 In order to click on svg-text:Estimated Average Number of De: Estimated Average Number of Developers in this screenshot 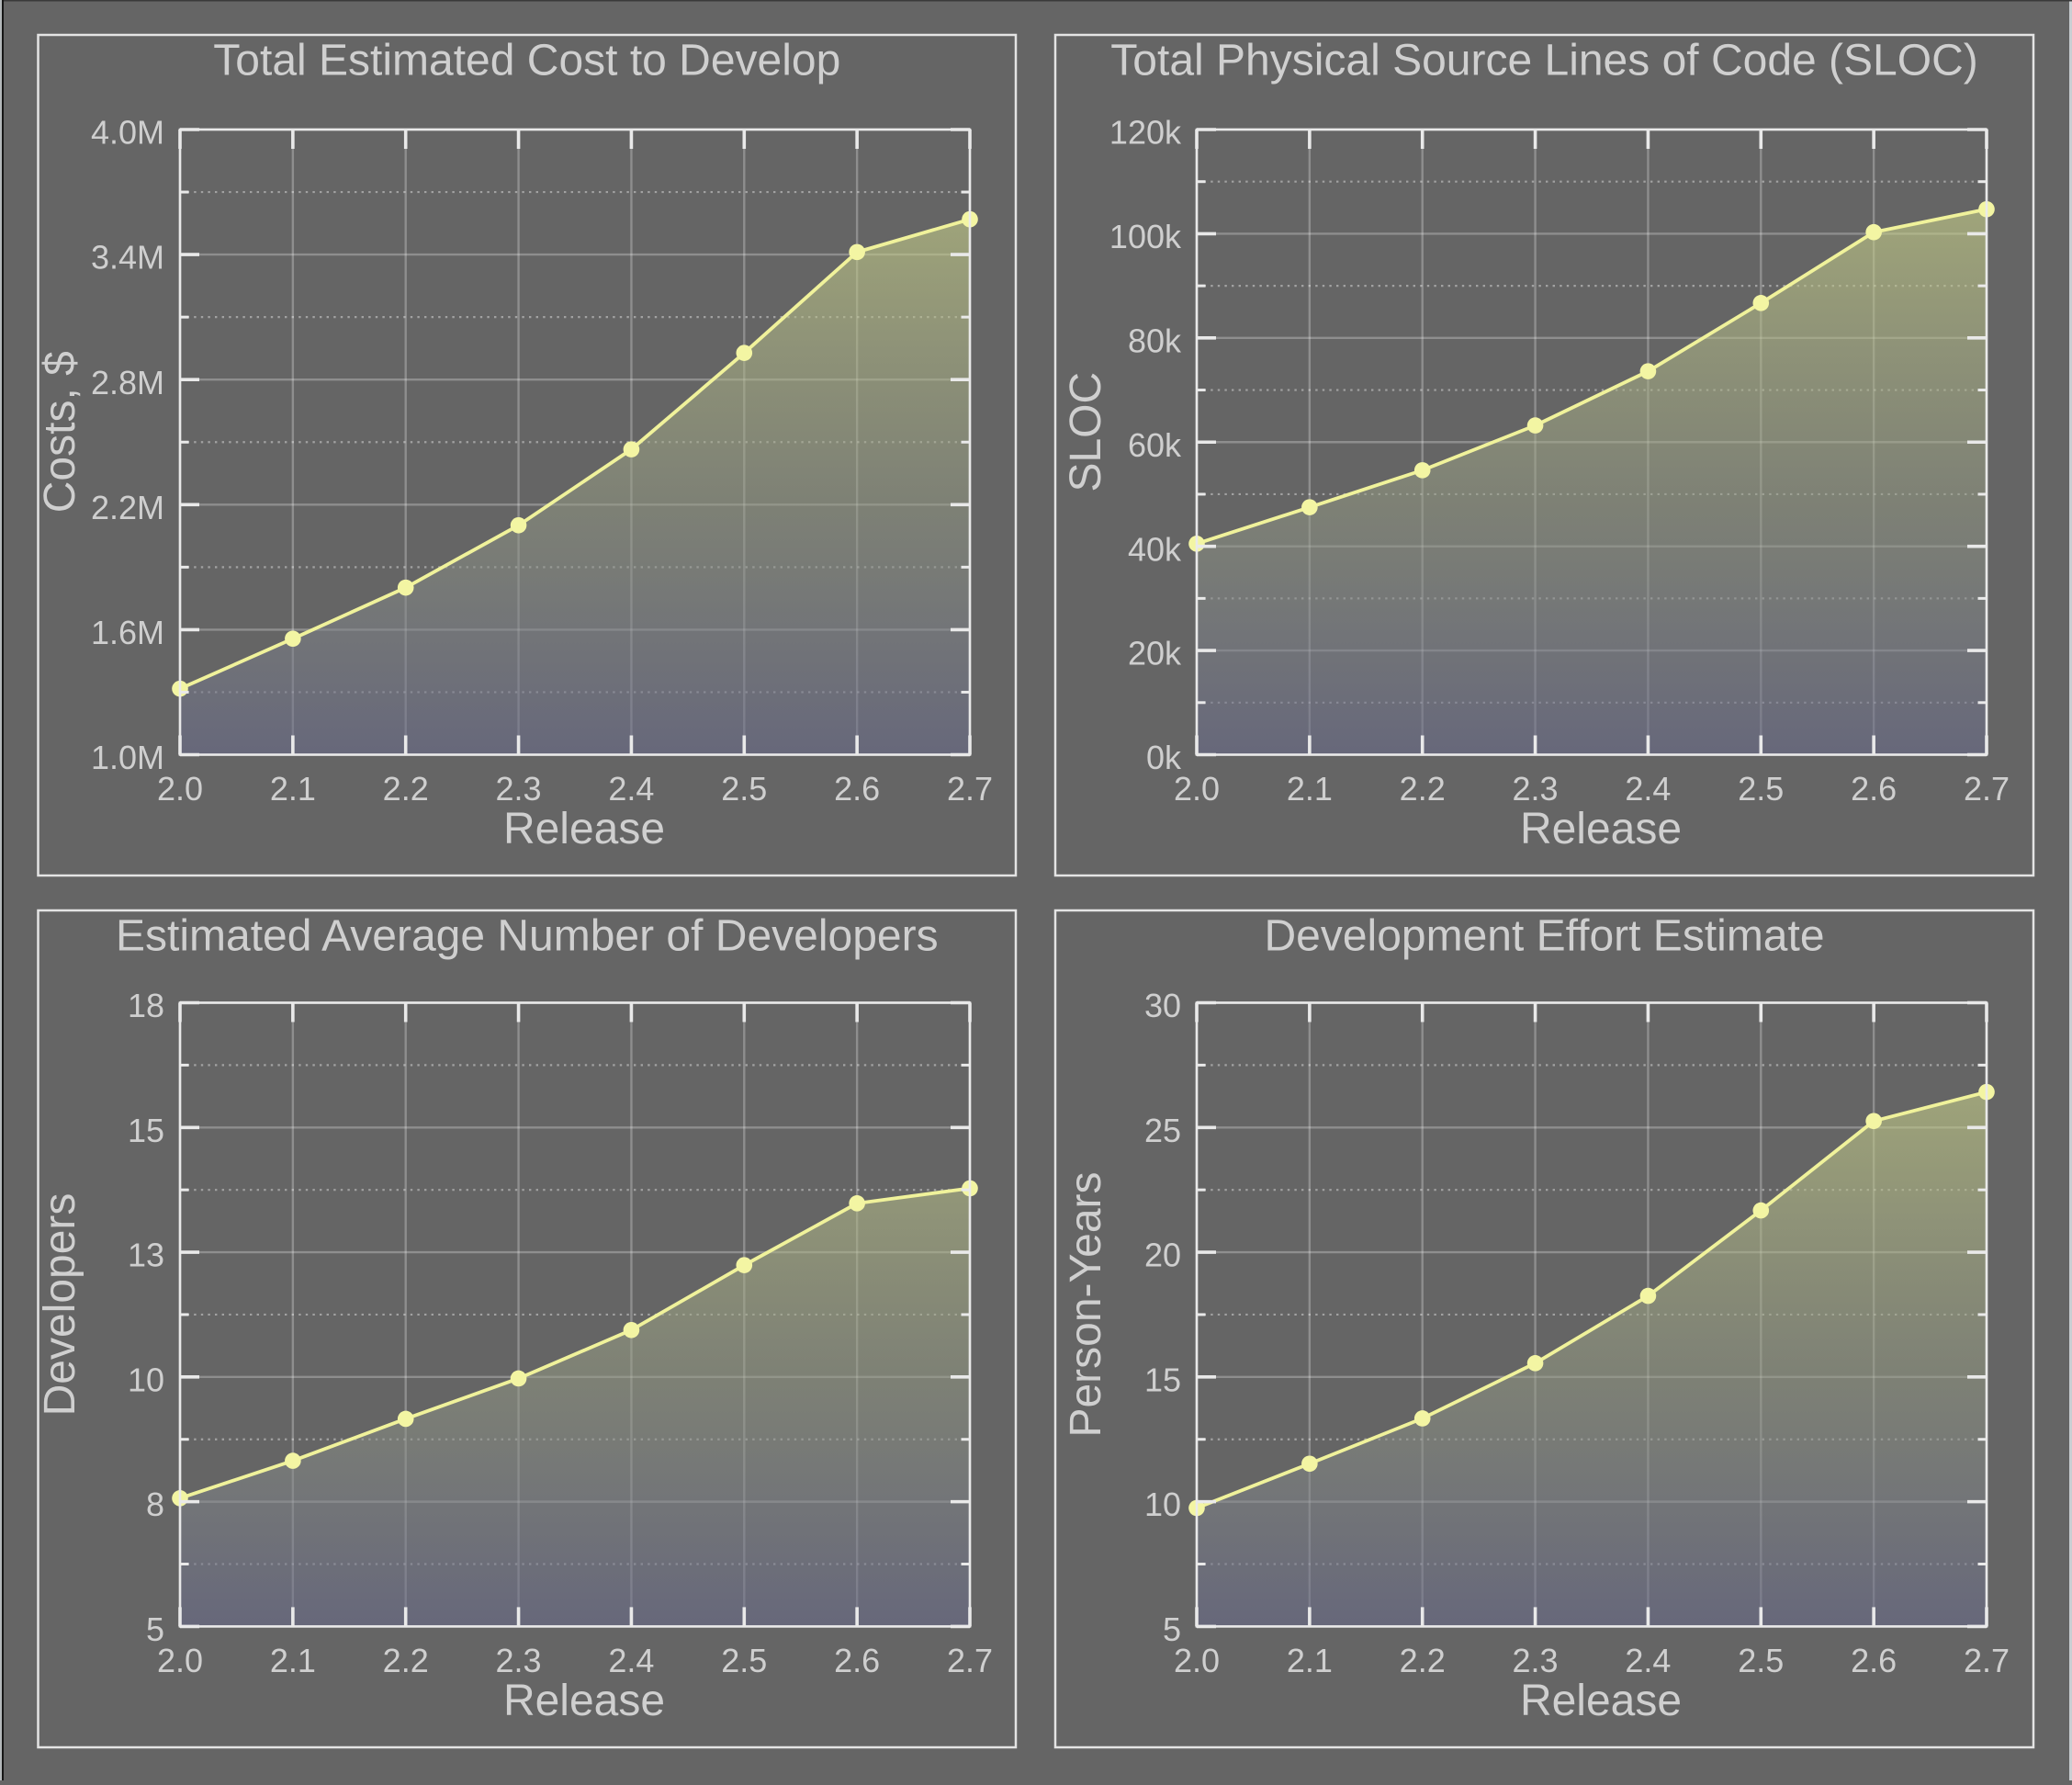, I will do `click(527, 935)`.